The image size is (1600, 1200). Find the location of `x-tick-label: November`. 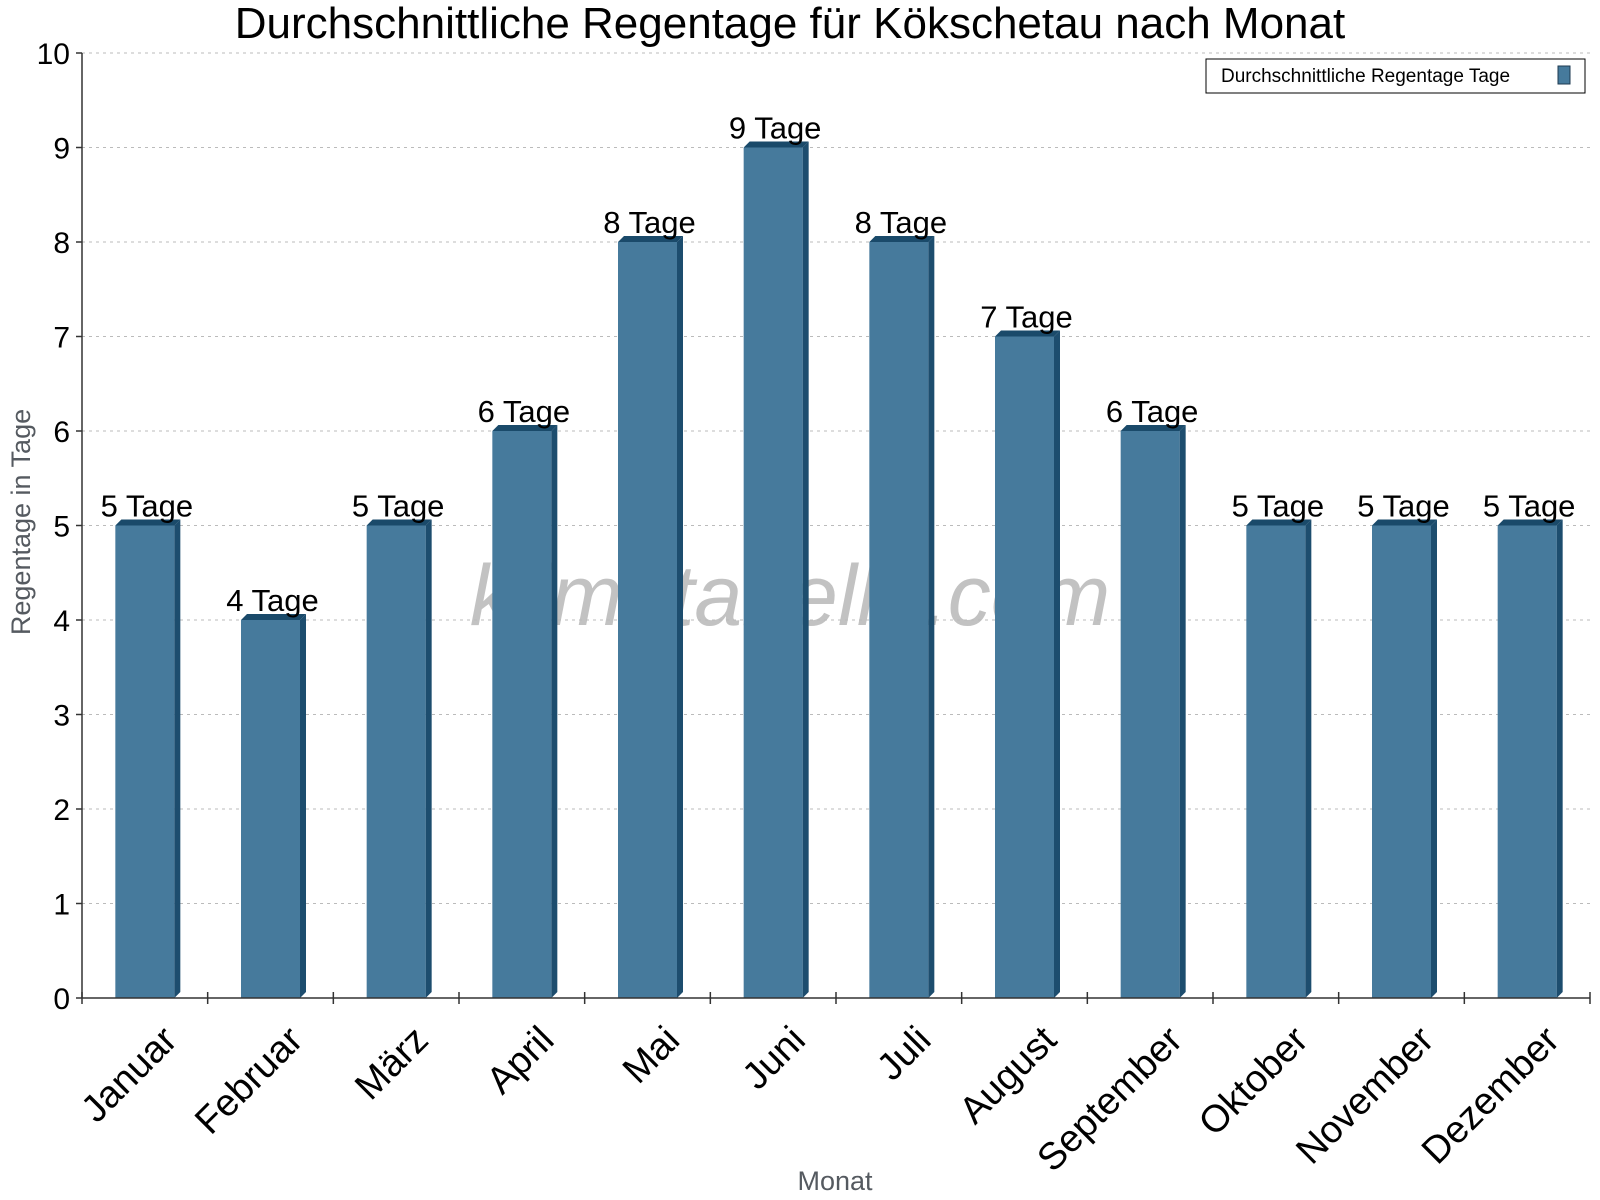

x-tick-label: November is located at coordinates (1365, 1096).